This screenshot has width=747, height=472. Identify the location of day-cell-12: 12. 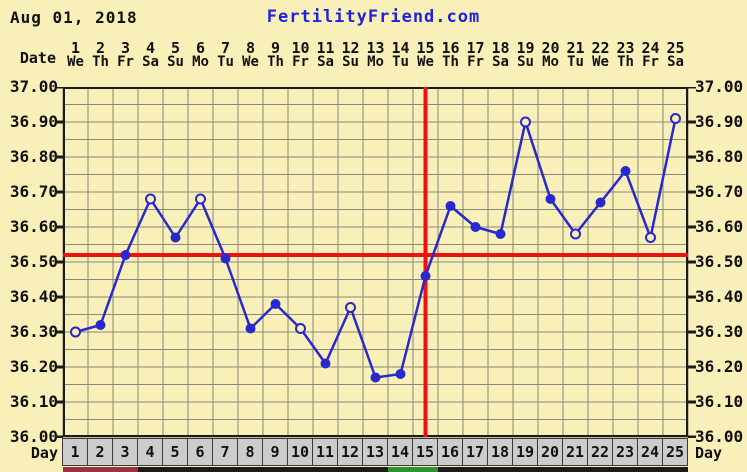
(350, 452).